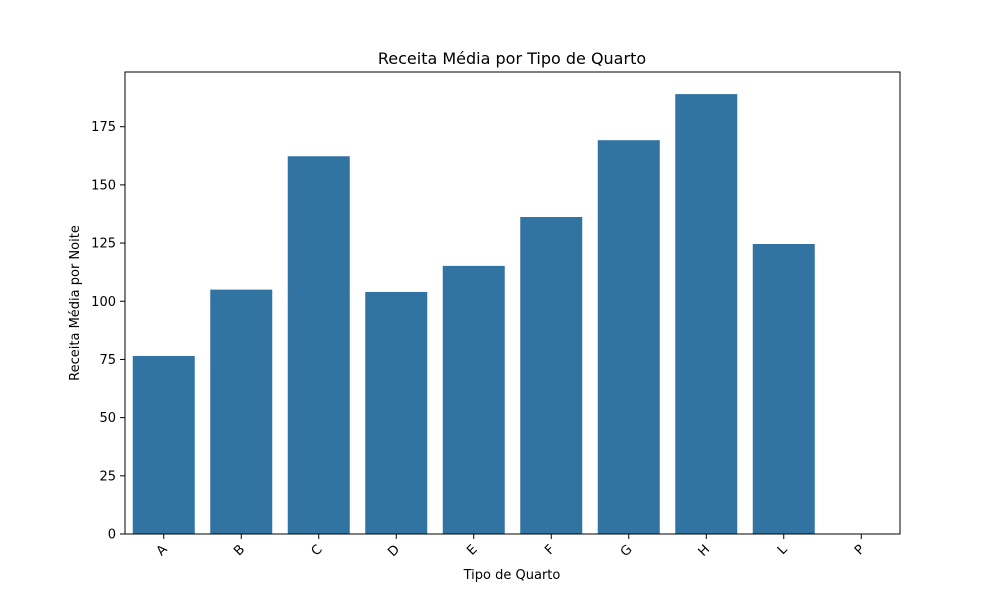  What do you see at coordinates (550, 550) in the screenshot?
I see `x-tick-label: F` at bounding box center [550, 550].